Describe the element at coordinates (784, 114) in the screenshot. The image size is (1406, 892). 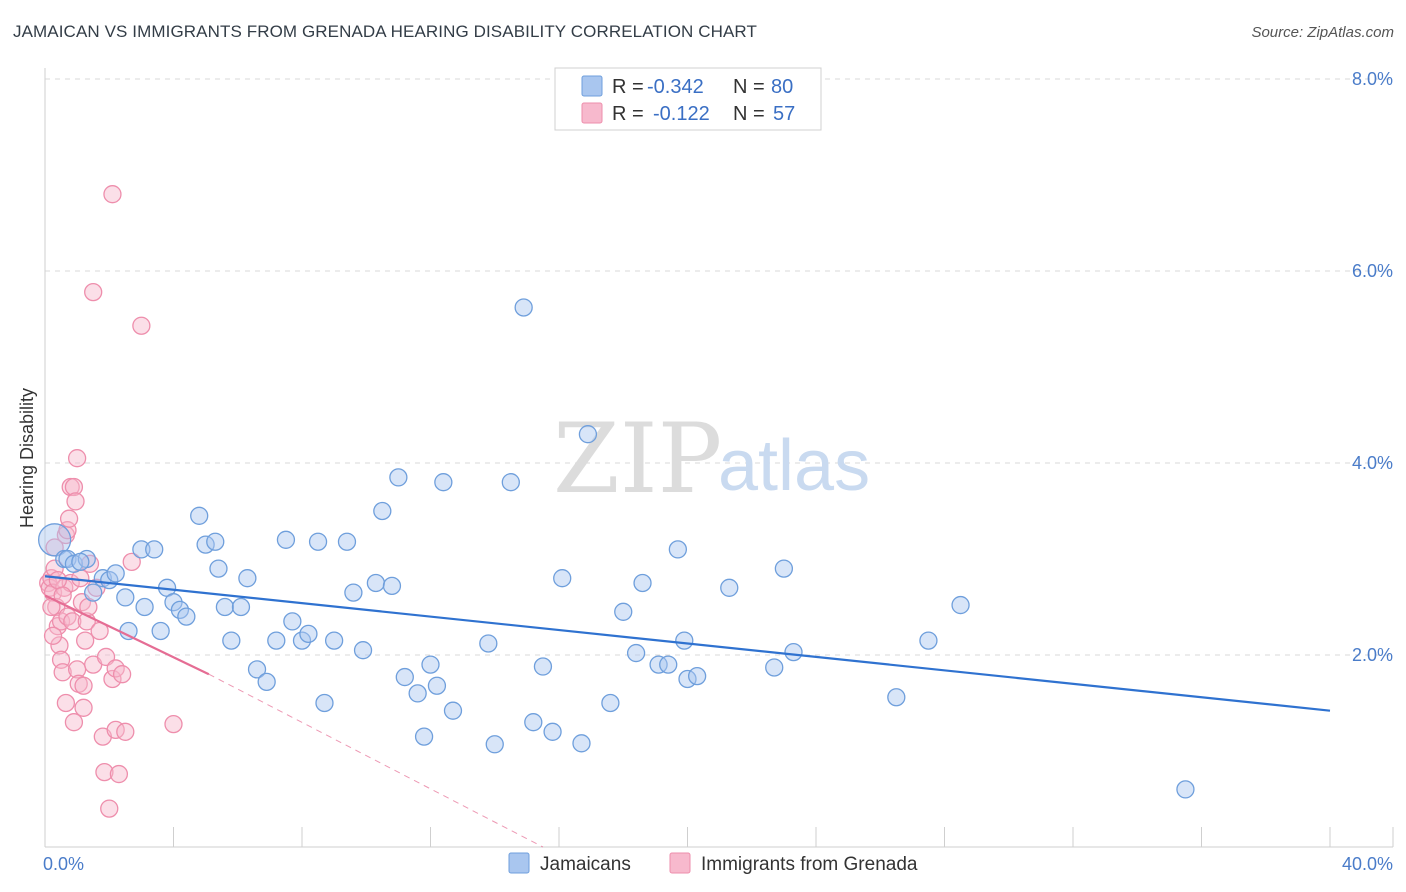
I see `legend-n-value: 57` at that location.